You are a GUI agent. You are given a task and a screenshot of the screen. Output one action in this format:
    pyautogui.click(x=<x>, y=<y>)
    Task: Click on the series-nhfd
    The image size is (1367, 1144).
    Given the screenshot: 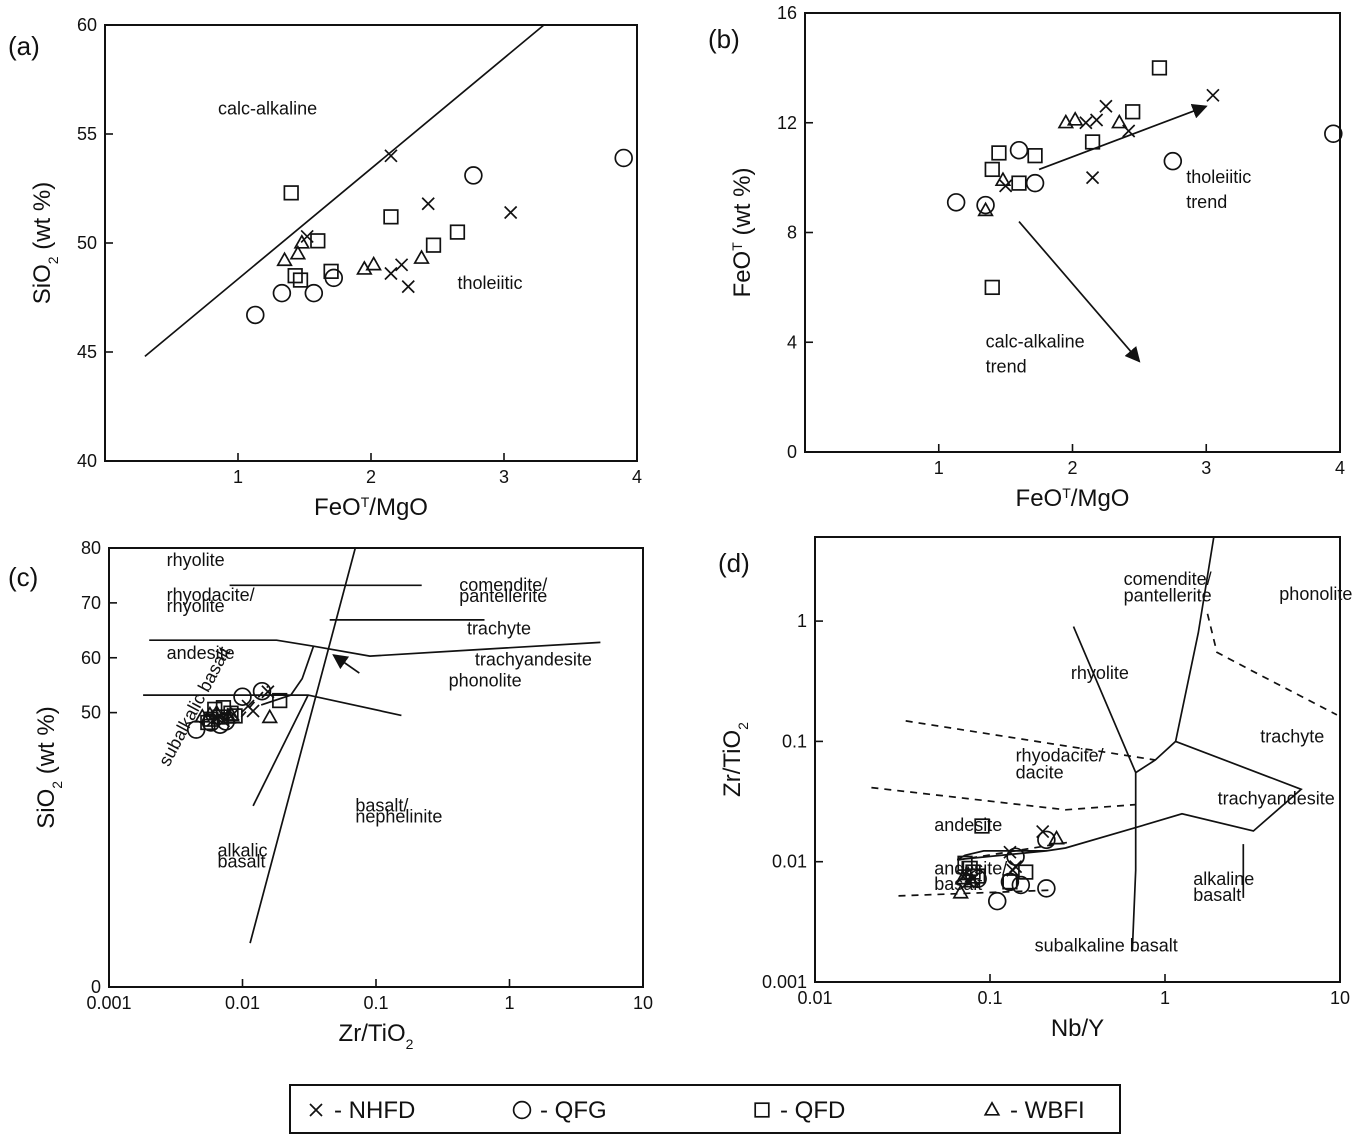 What is the action you would take?
    pyautogui.click(x=1109, y=140)
    